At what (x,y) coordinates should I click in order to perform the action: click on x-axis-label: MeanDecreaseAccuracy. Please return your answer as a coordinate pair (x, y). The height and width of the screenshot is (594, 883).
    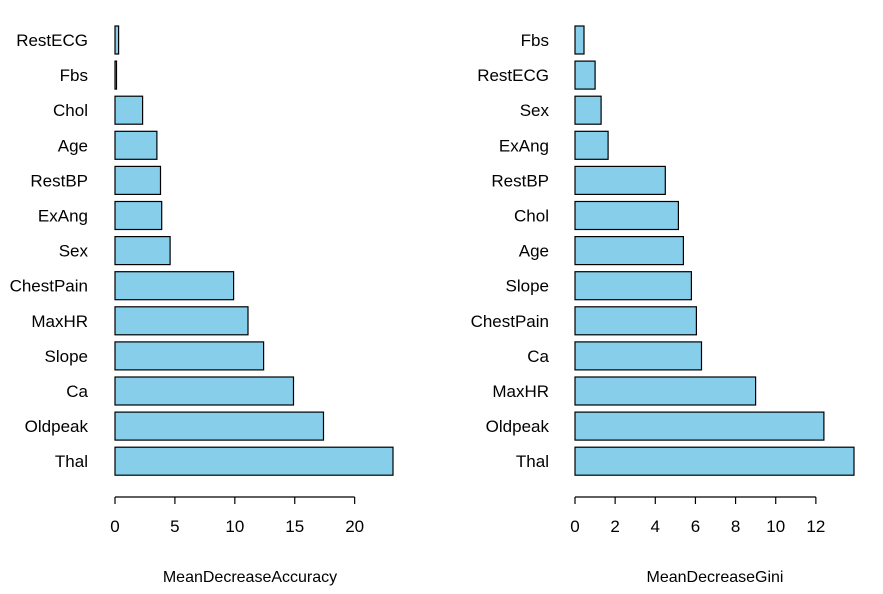
    Looking at the image, I should click on (250, 577).